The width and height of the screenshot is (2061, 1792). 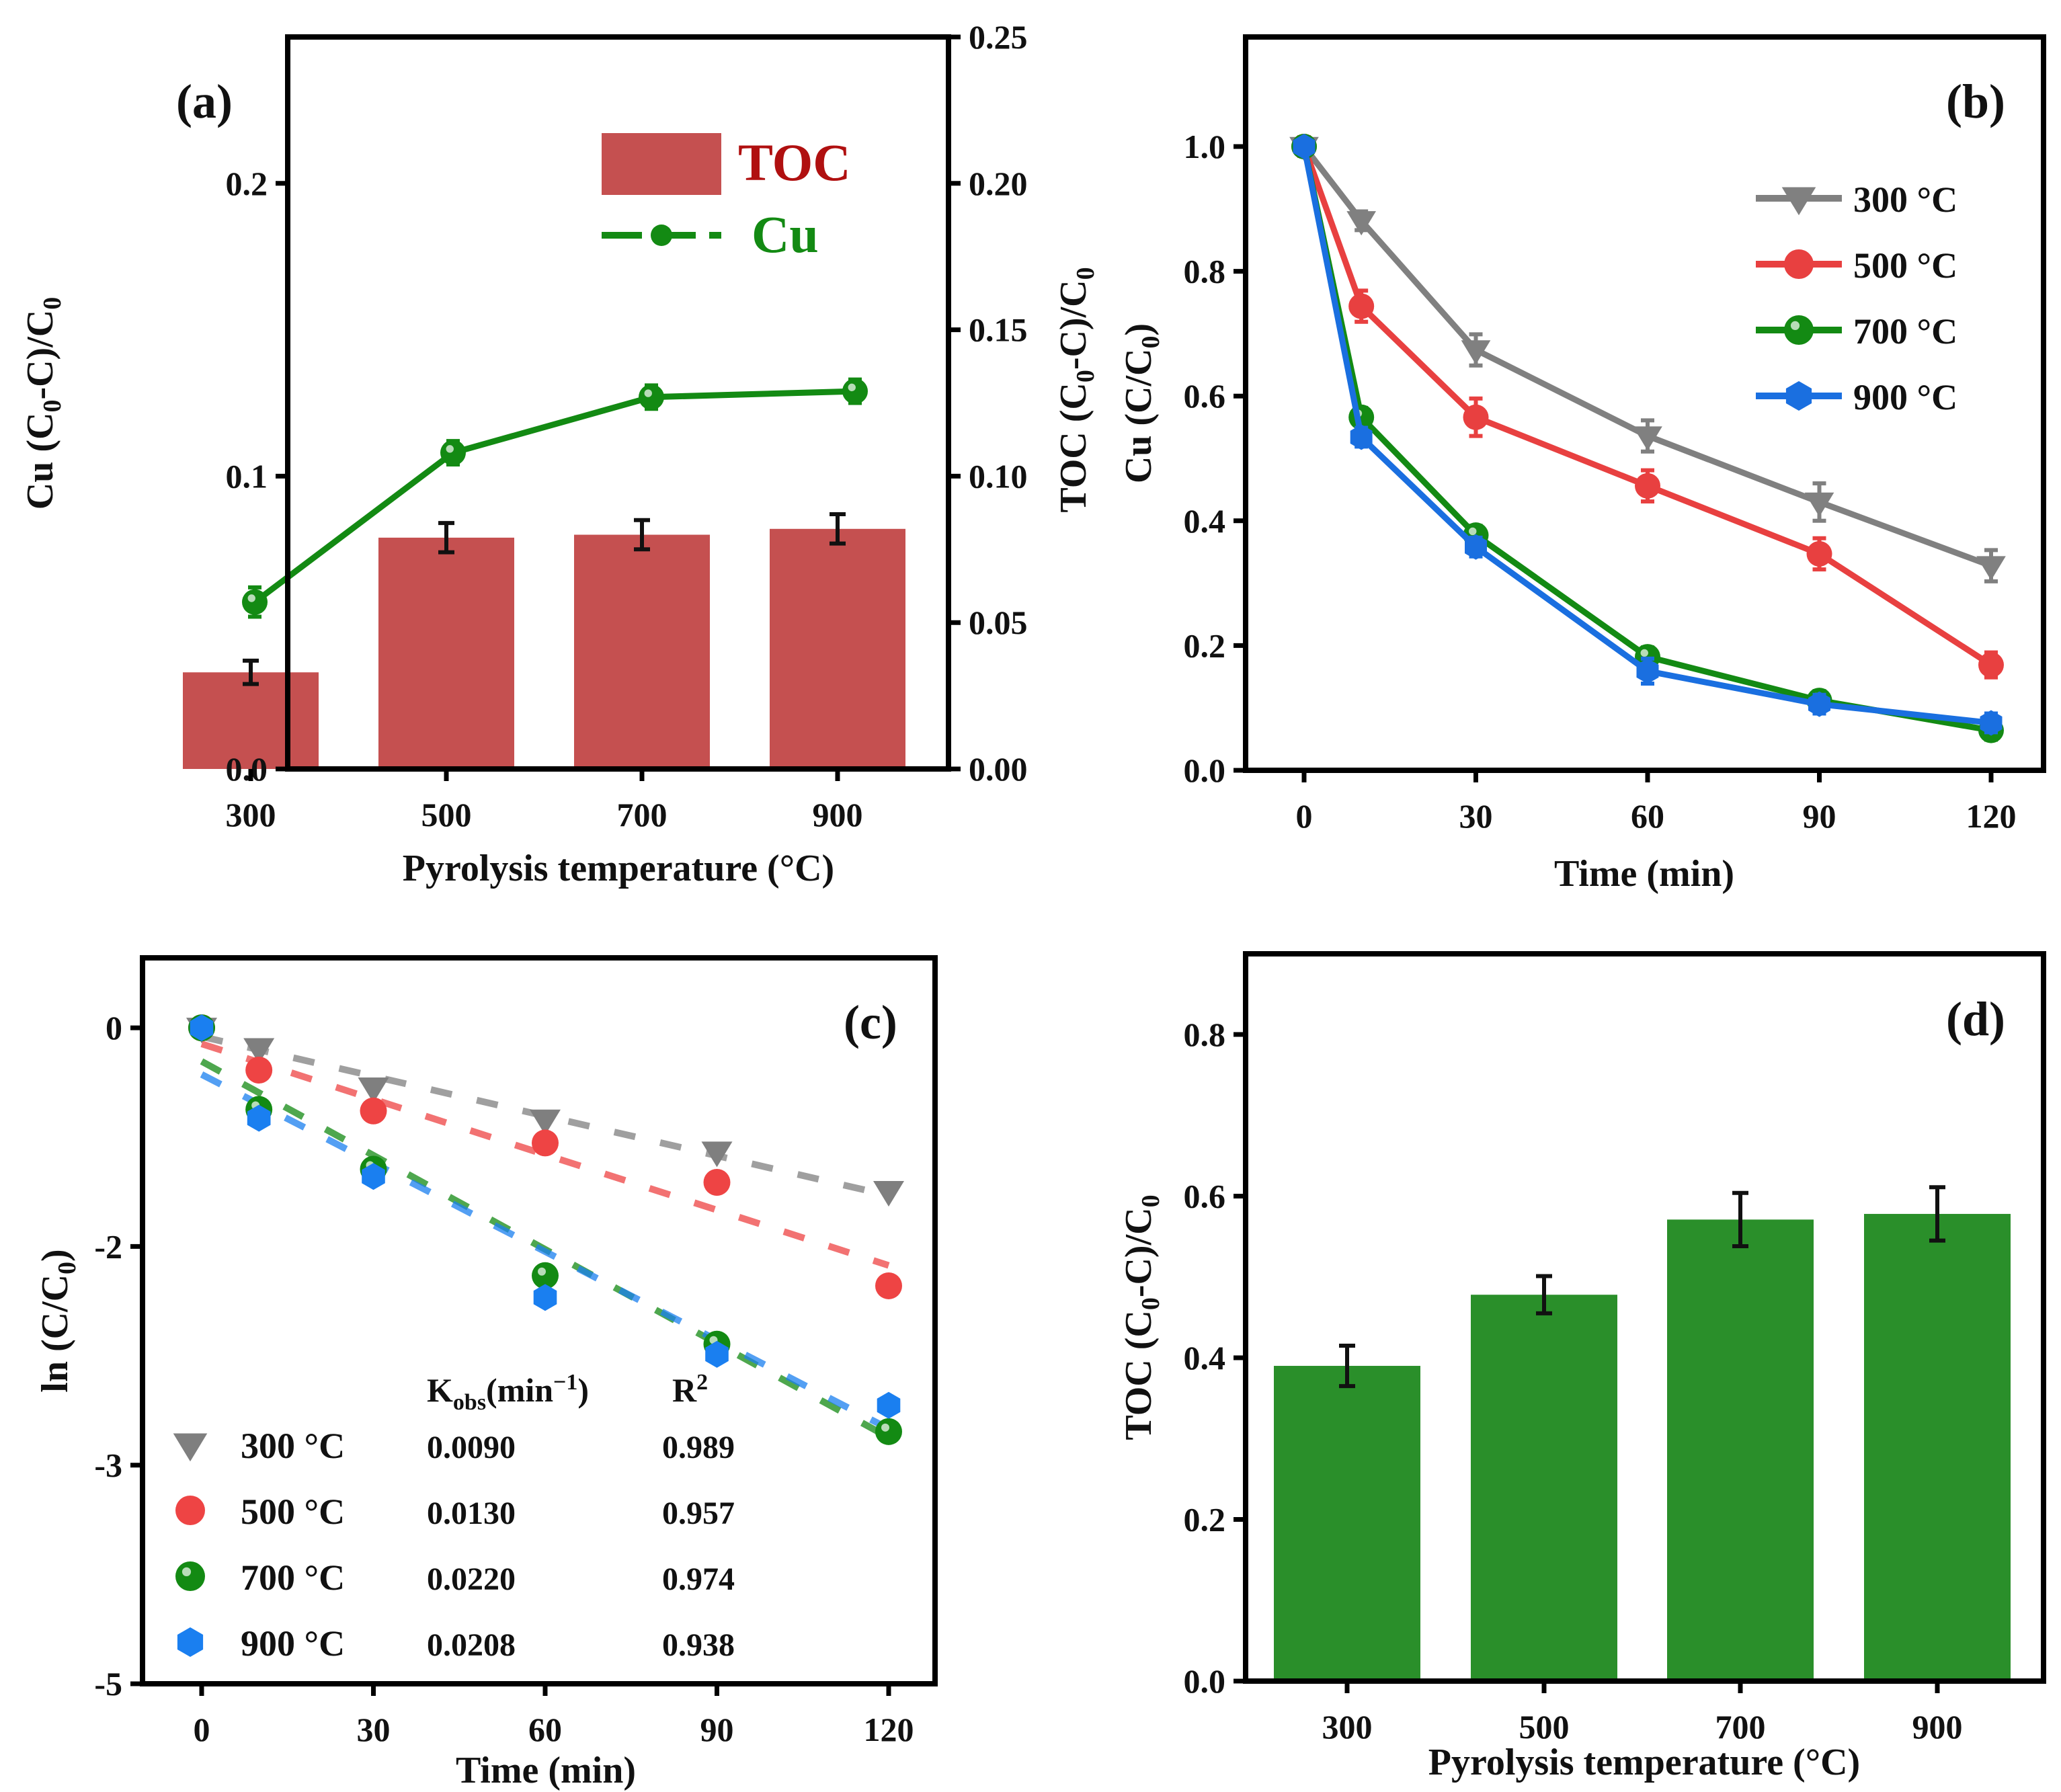 I want to click on table-kobs-value: 0.0090, so click(x=471, y=1447).